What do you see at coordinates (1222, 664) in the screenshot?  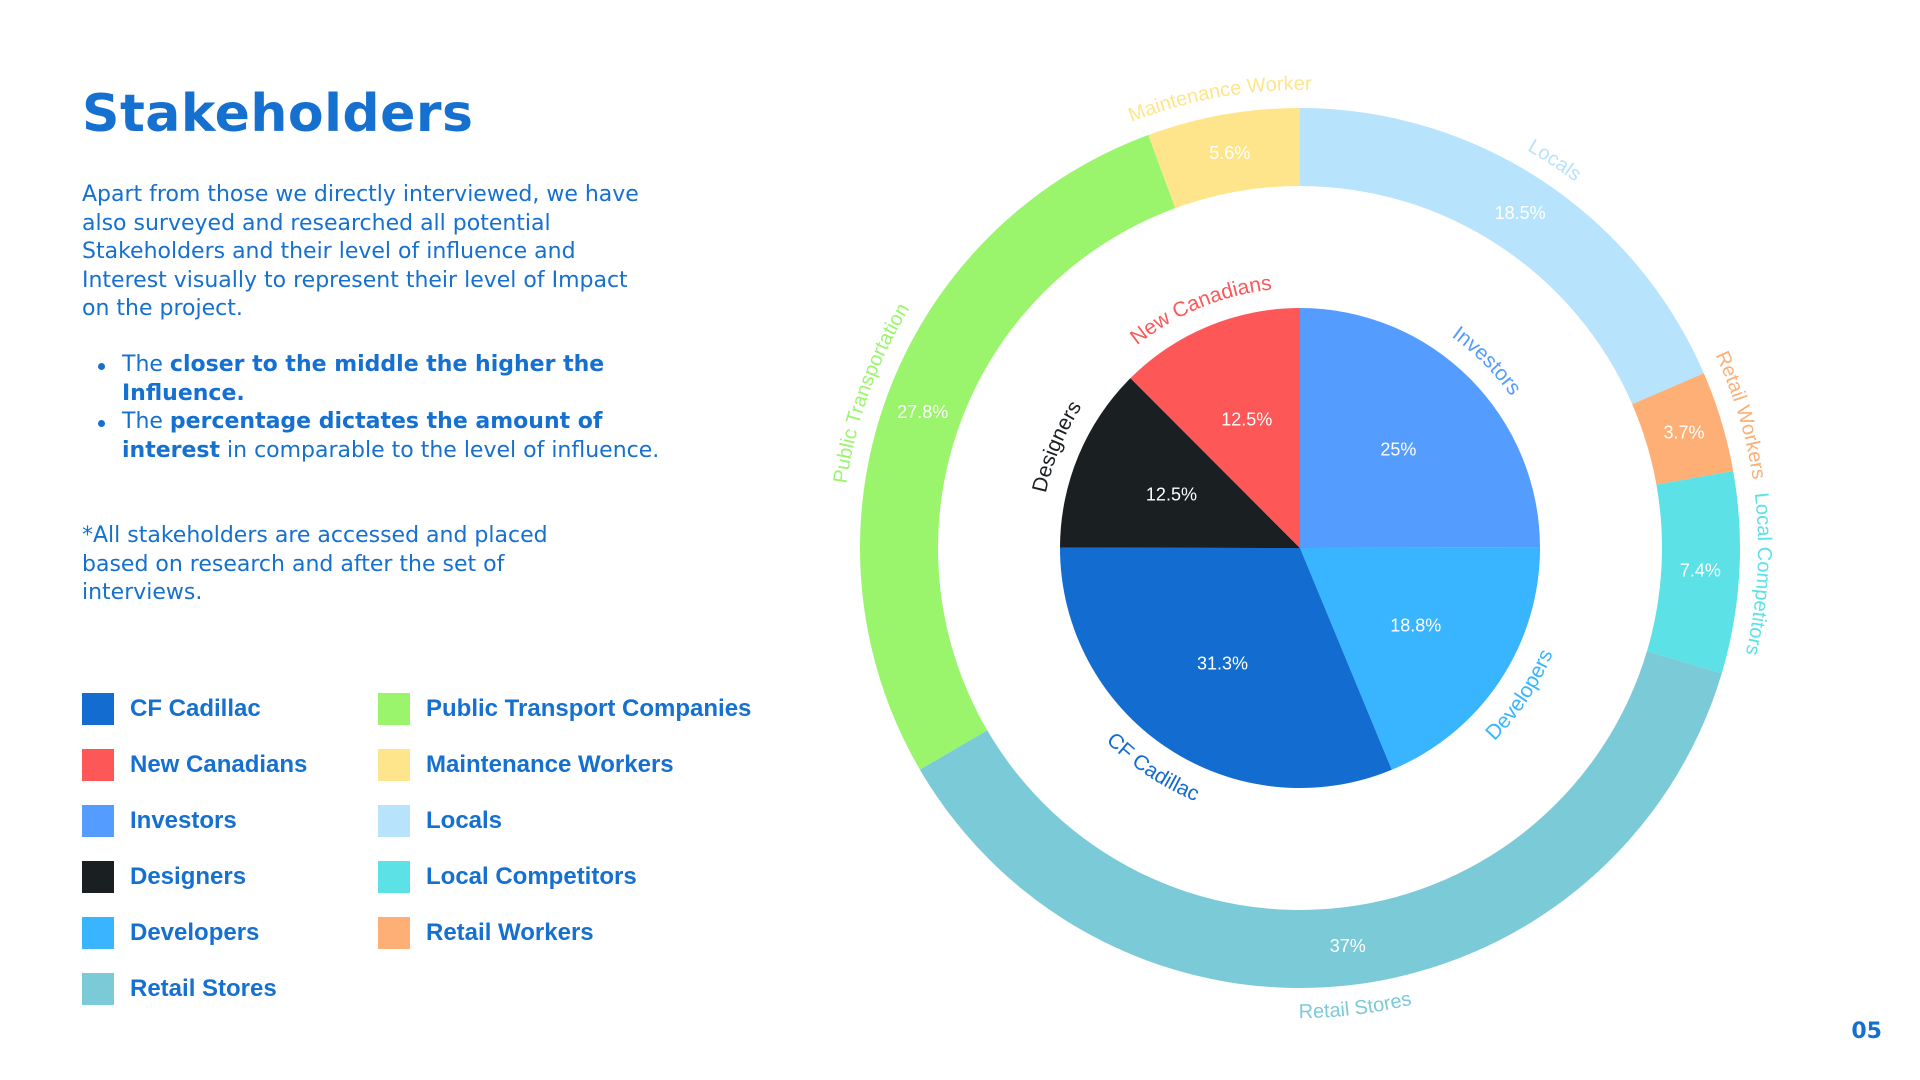 I see `inner-value-cf-cadillac: 31.3%` at bounding box center [1222, 664].